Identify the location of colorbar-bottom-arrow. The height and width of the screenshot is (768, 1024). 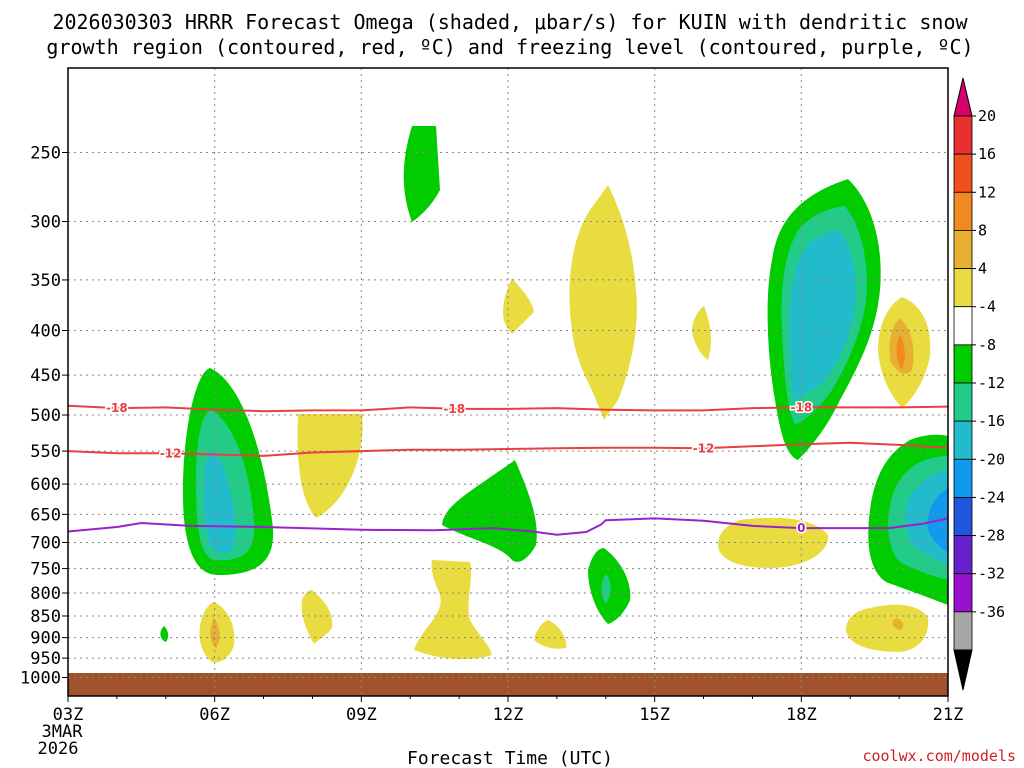
(963, 670).